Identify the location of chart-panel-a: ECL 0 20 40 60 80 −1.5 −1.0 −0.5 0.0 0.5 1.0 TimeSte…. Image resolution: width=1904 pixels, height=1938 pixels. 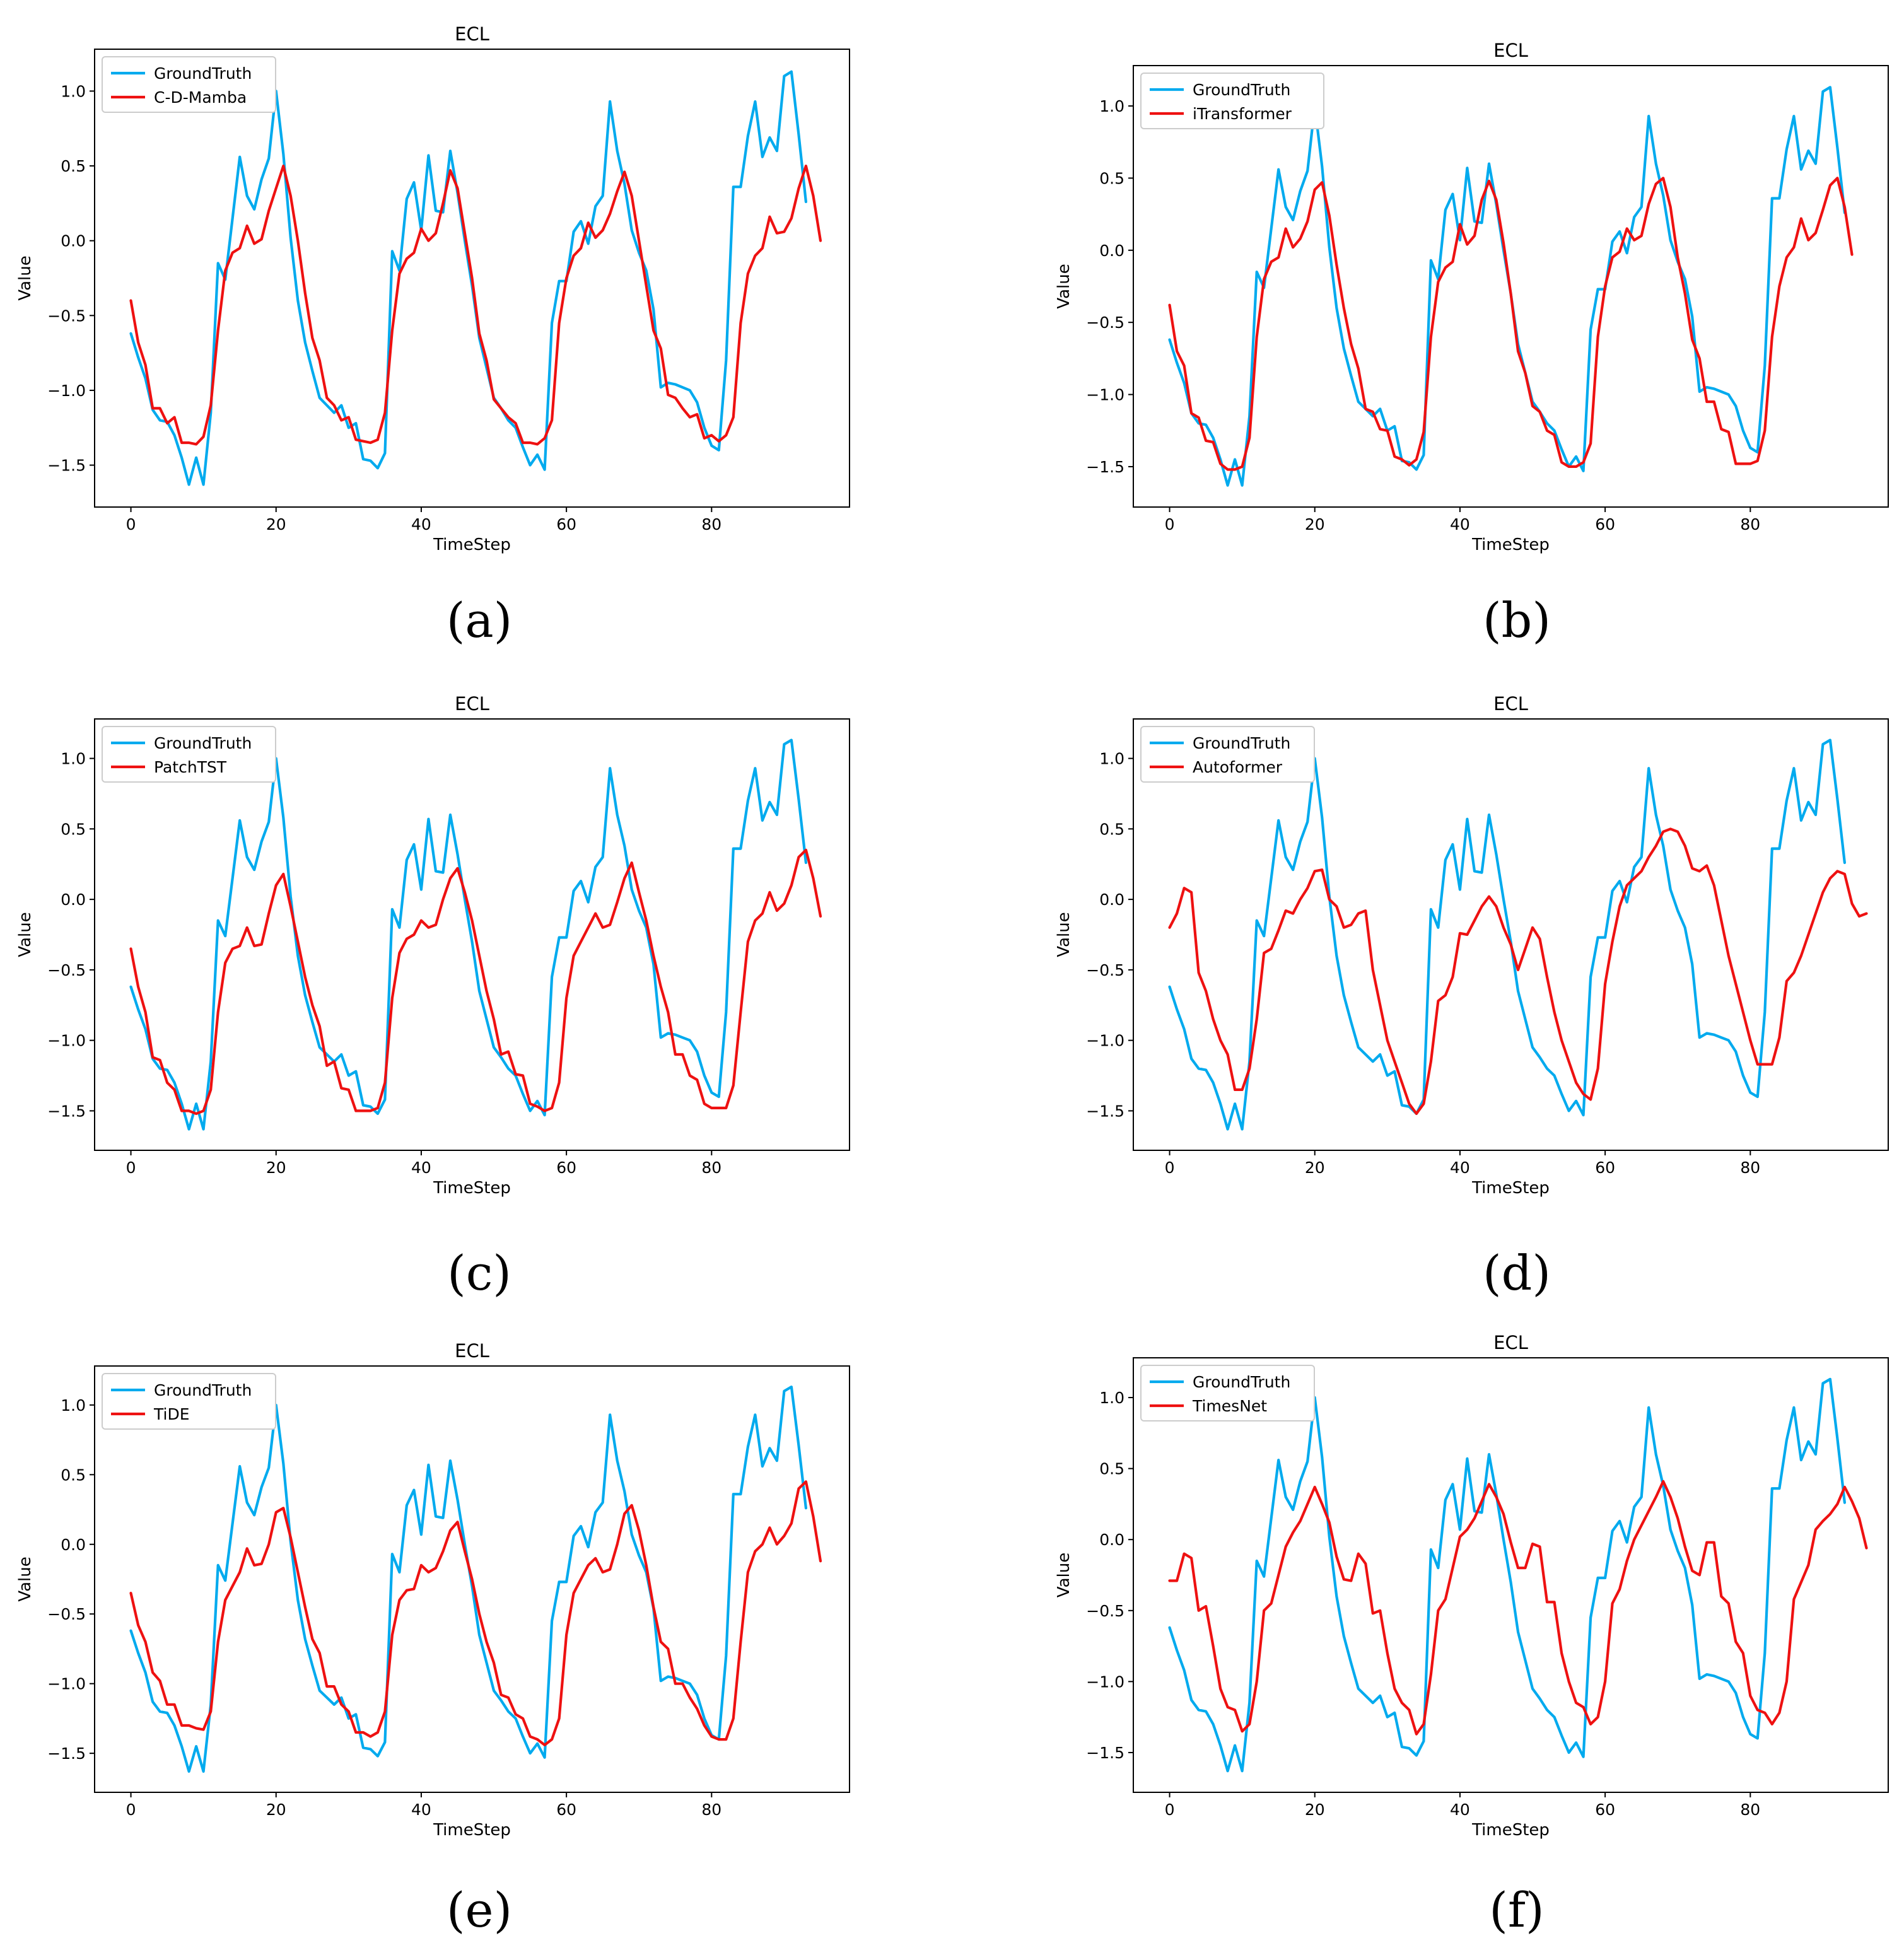
(433, 335).